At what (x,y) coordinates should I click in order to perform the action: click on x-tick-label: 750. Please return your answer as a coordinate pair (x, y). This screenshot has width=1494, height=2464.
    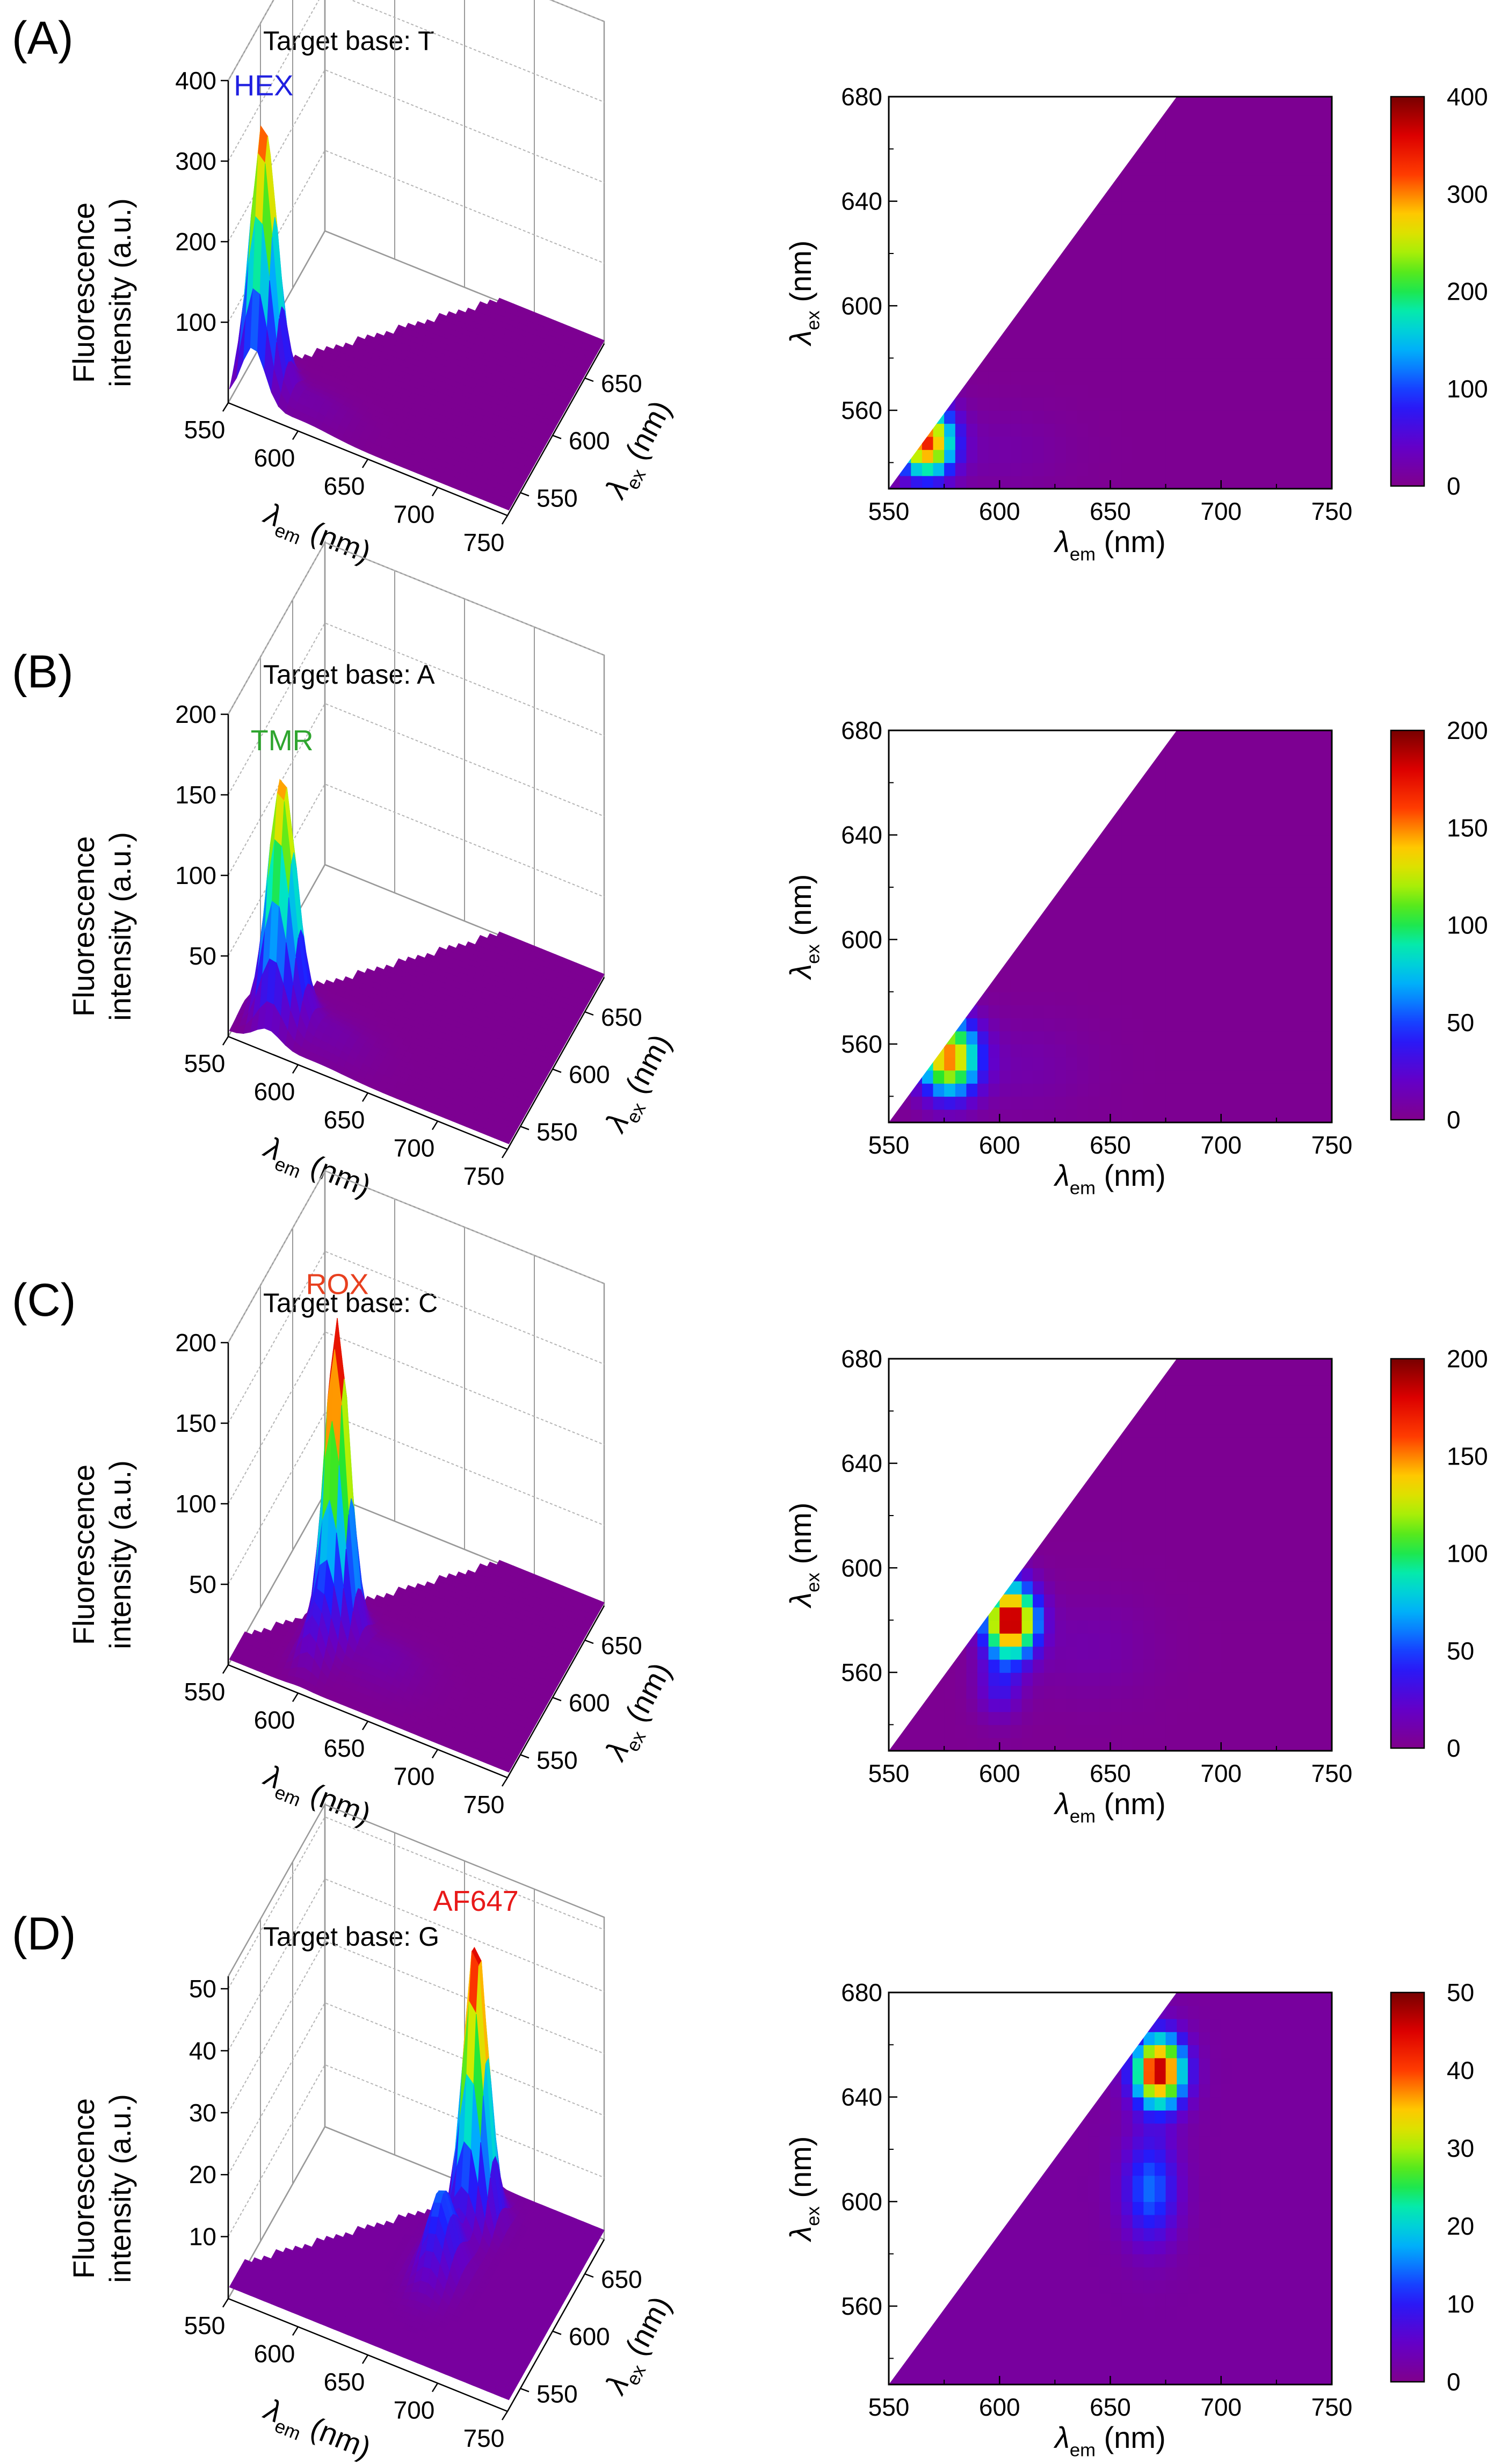
    Looking at the image, I should click on (1332, 1145).